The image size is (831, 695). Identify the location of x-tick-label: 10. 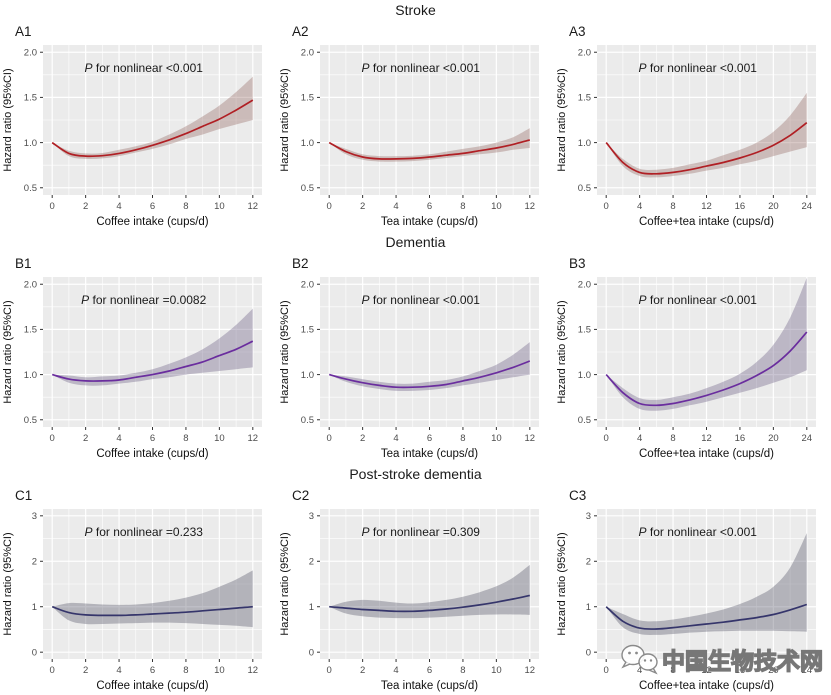
(496, 438).